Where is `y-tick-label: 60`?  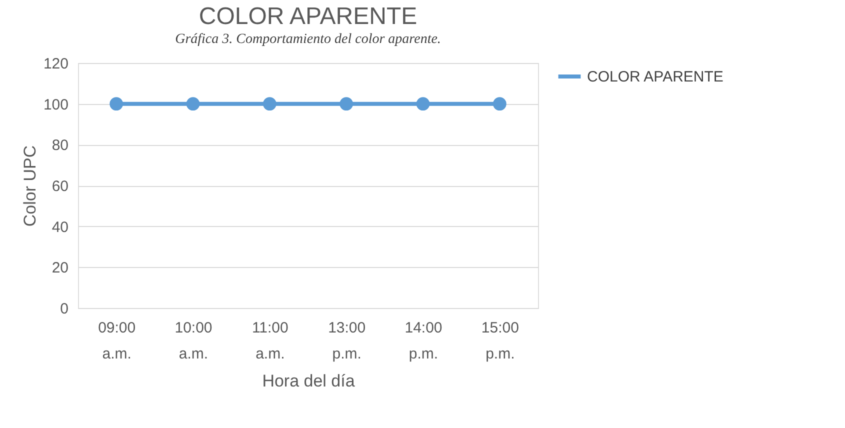 y-tick-label: 60 is located at coordinates (60, 186).